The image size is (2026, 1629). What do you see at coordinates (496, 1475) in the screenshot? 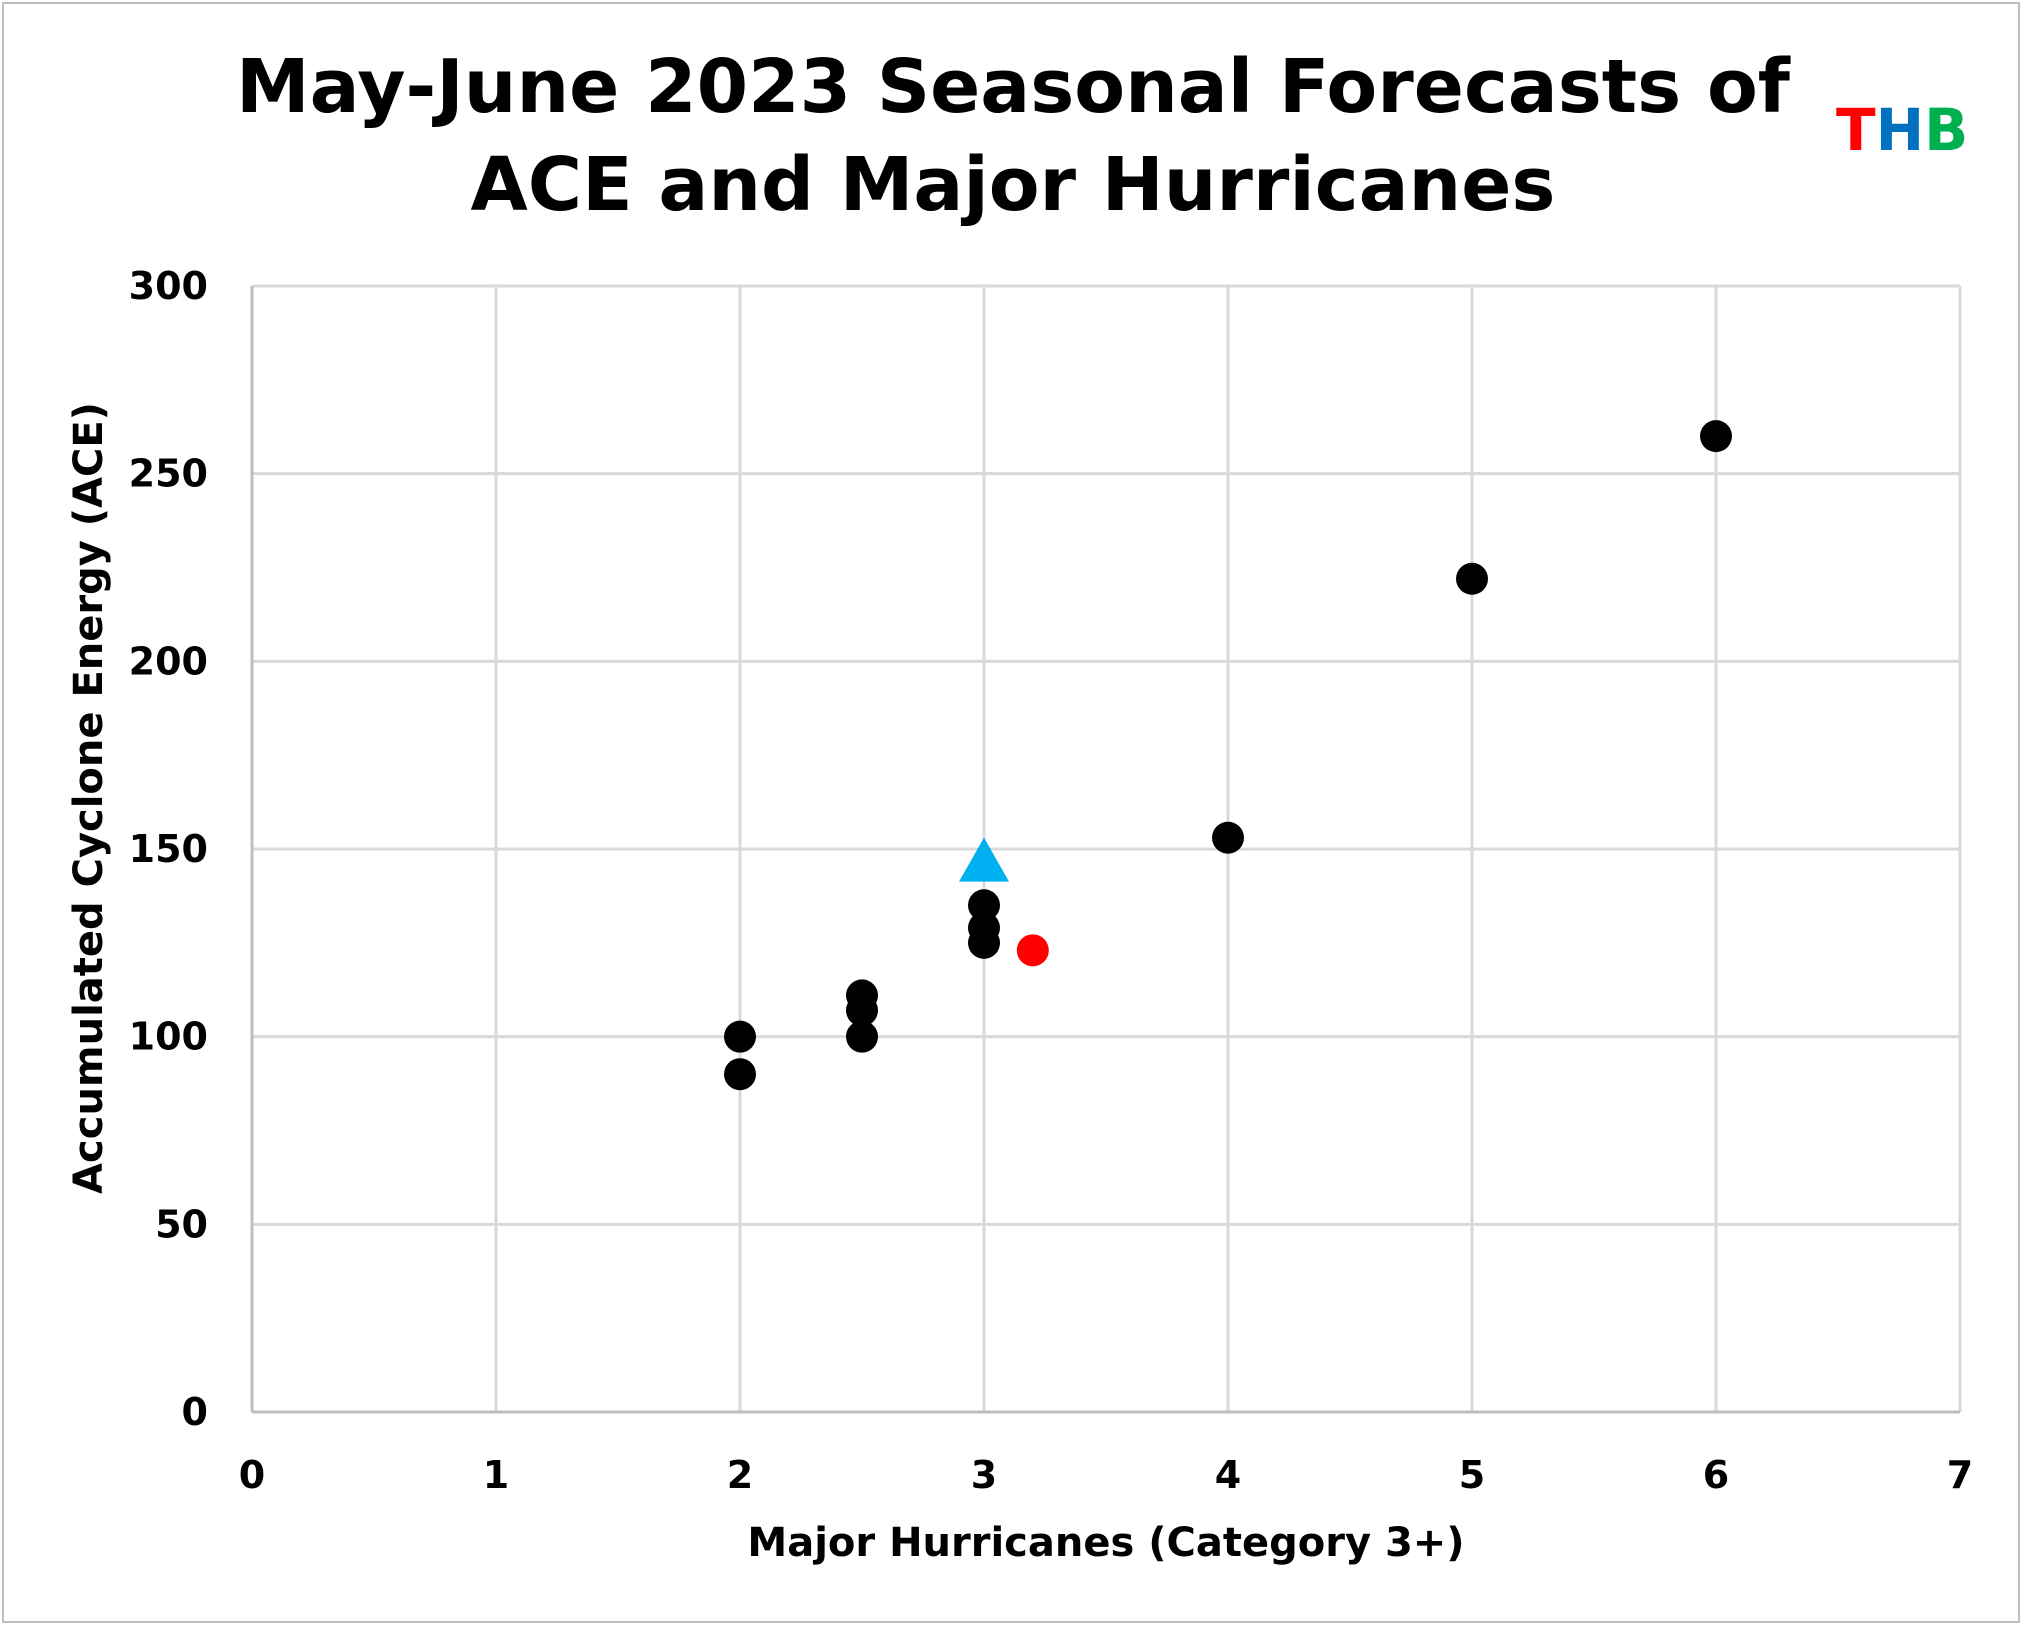
I see `x-tick-label-1: 1` at bounding box center [496, 1475].